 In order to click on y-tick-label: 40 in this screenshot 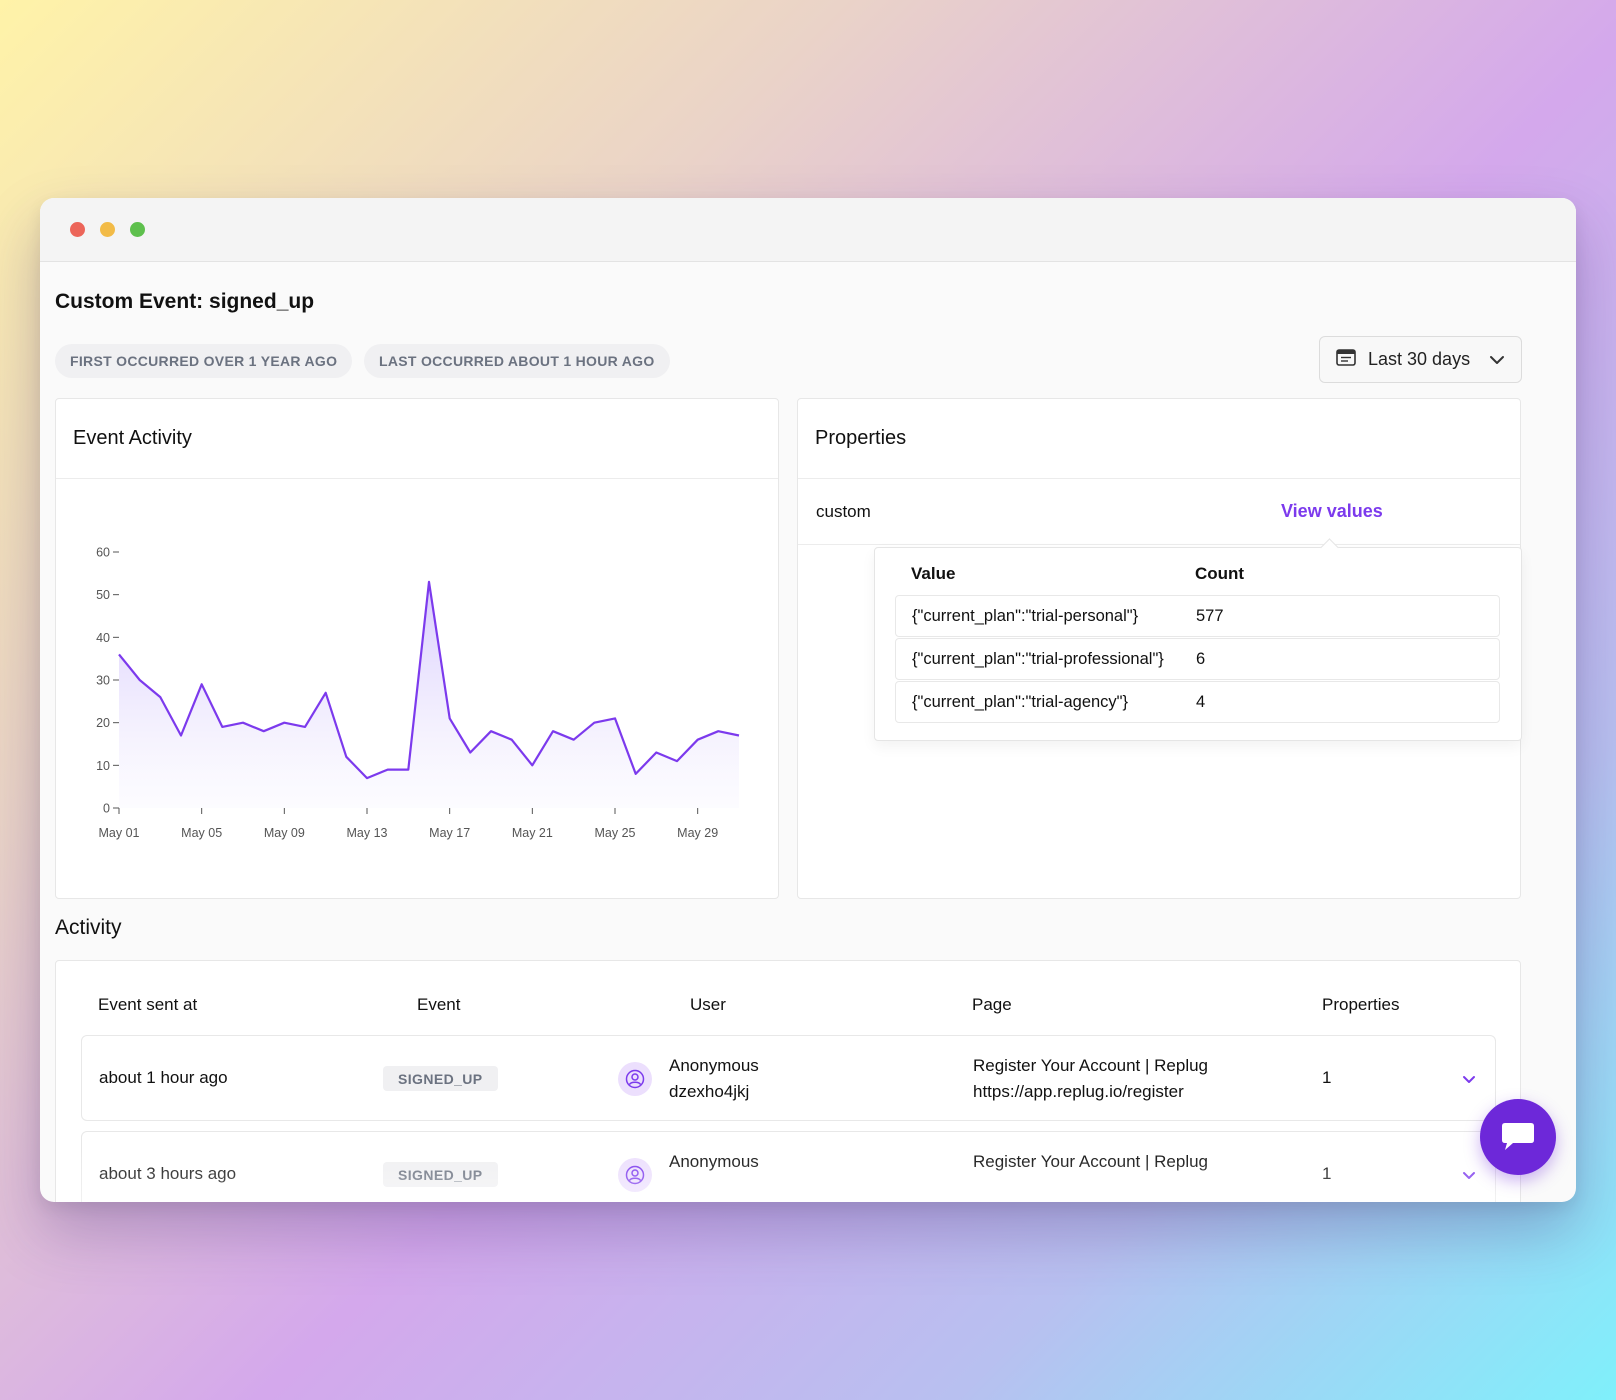, I will do `click(103, 638)`.